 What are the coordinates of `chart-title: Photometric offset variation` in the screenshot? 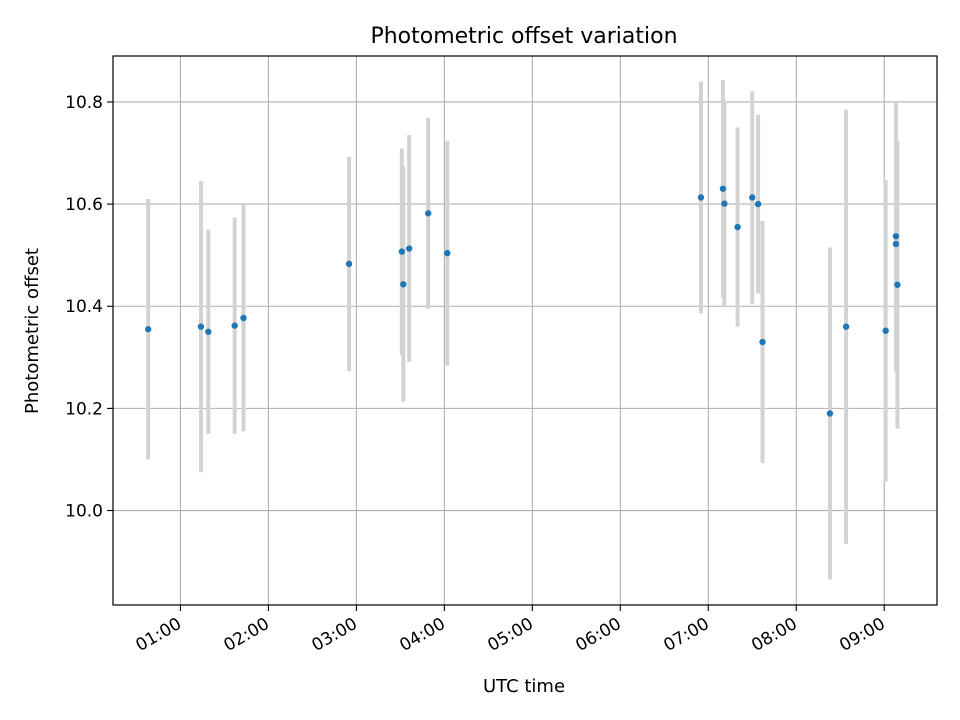 It's located at (523, 36).